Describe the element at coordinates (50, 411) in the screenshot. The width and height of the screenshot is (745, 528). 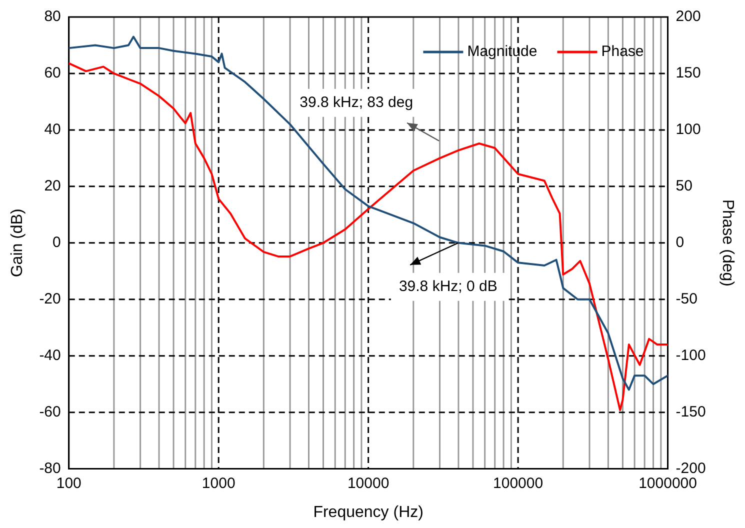
I see `y-tick-label: -60` at that location.